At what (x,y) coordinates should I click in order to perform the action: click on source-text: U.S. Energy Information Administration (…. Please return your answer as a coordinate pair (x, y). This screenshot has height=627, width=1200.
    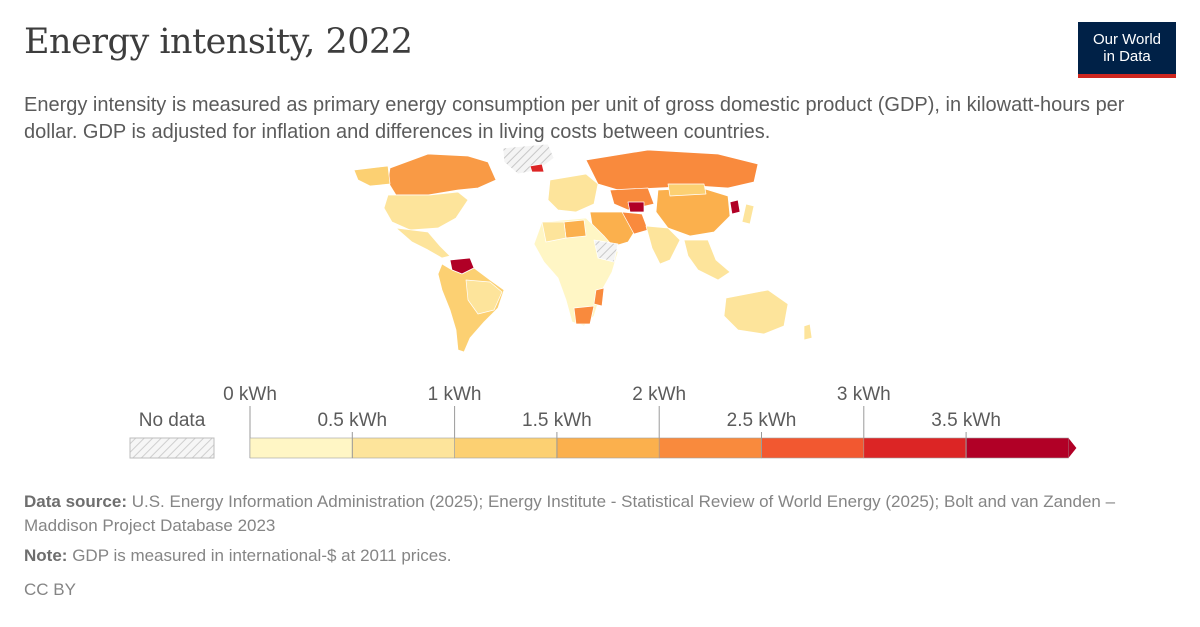
    Looking at the image, I should click on (570, 513).